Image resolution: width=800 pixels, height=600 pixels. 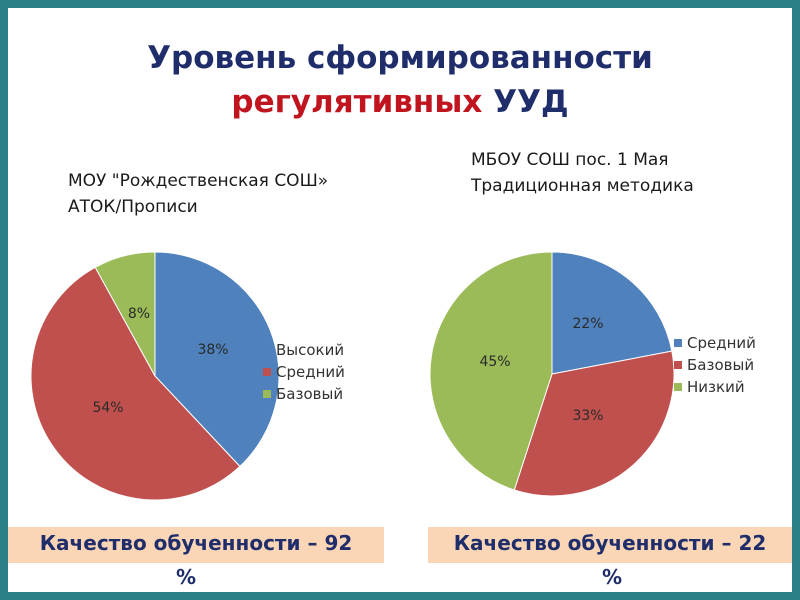 What do you see at coordinates (400, 58) in the screenshot?
I see `slide-title-line1: Уровень сформированности` at bounding box center [400, 58].